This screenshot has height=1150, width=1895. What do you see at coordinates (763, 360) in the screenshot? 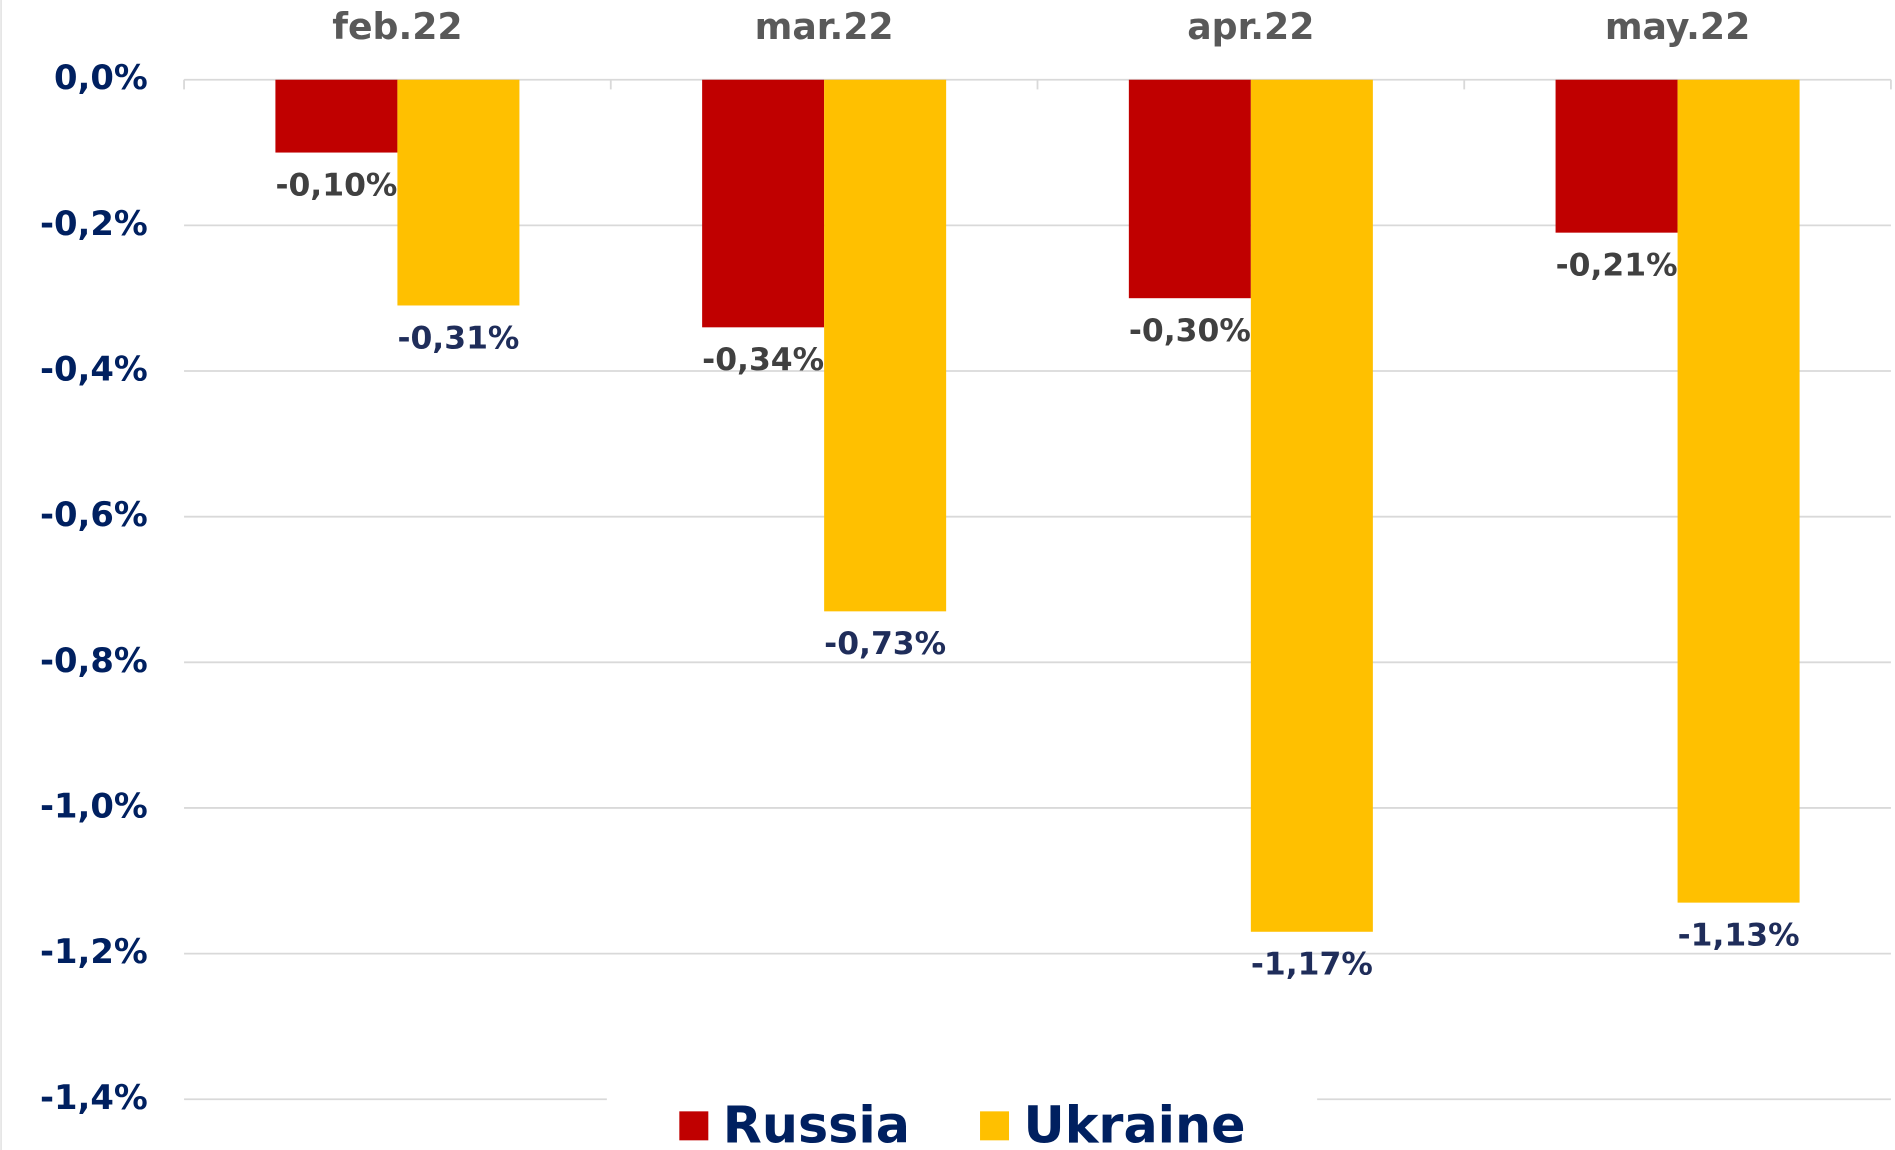
I see `data-label: -0,34%` at bounding box center [763, 360].